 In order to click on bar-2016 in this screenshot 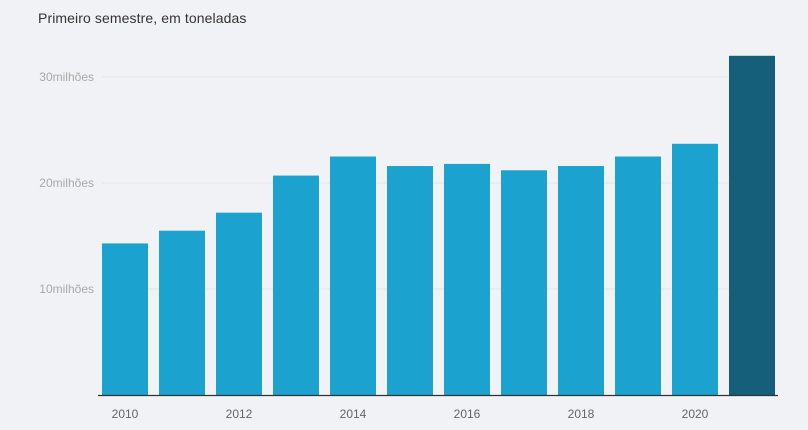, I will do `click(467, 279)`.